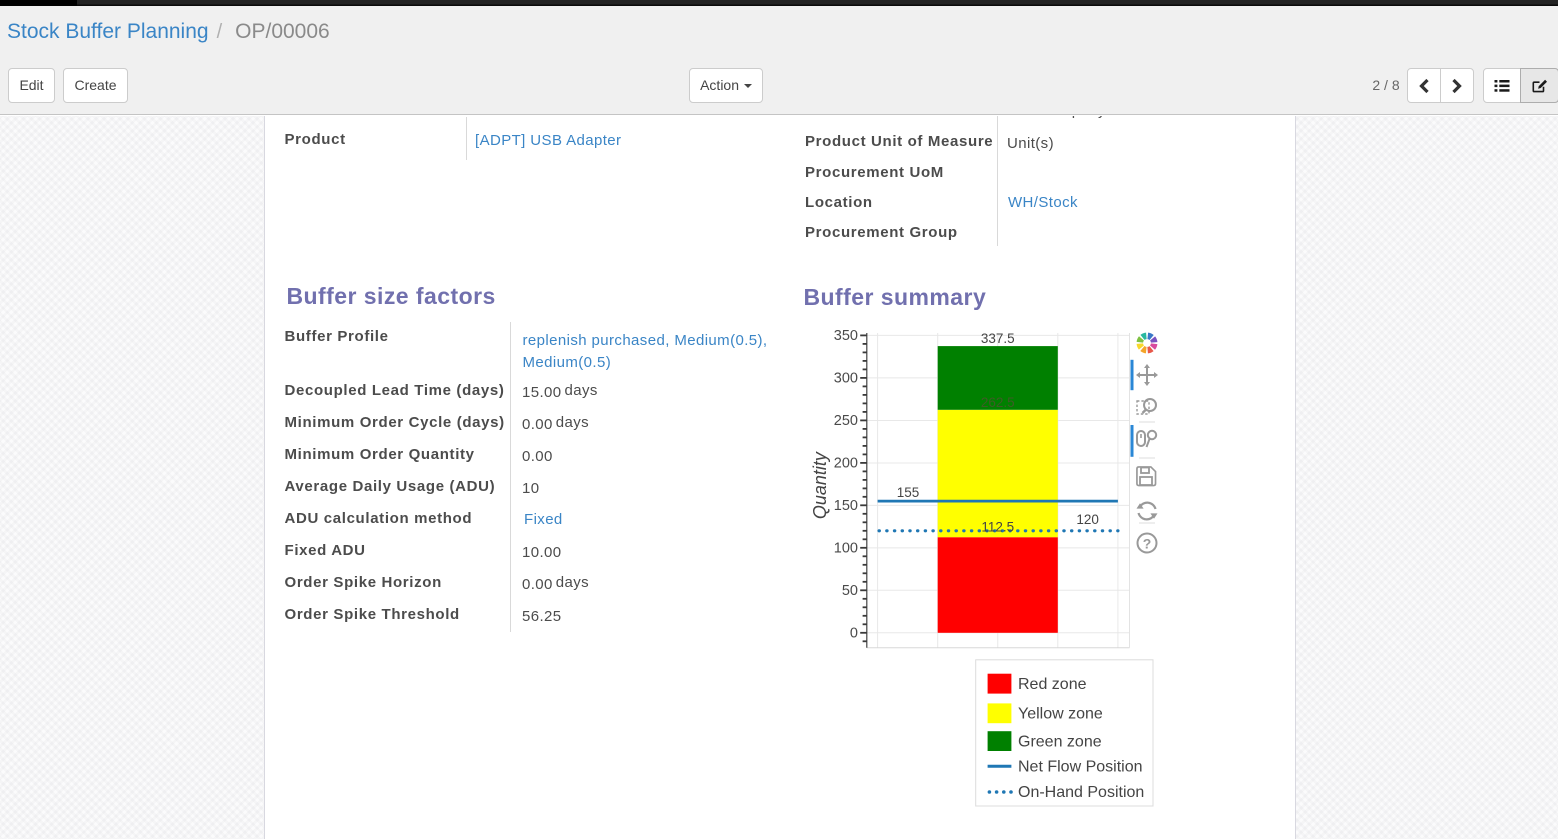 Image resolution: width=1558 pixels, height=839 pixels. What do you see at coordinates (998, 402) in the screenshot?
I see `svg-text: 262.5` at bounding box center [998, 402].